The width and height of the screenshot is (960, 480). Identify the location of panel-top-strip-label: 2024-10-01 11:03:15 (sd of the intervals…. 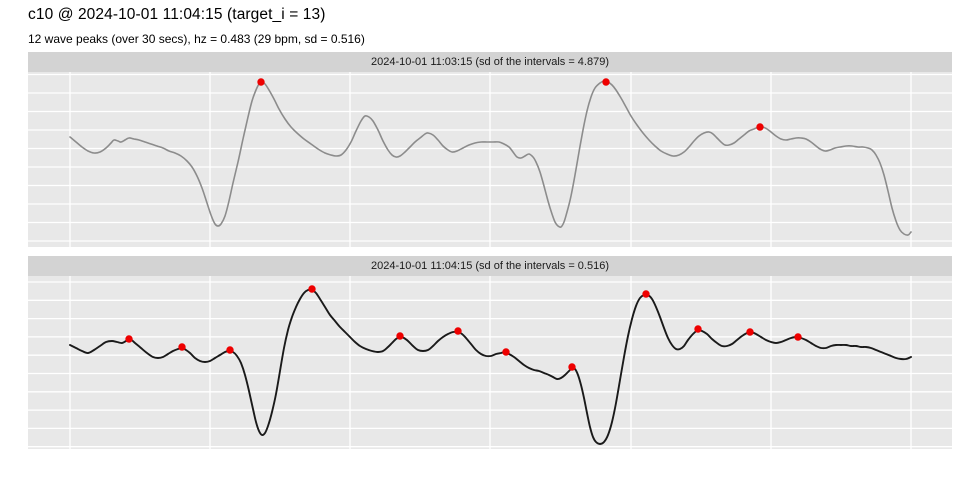
(490, 62).